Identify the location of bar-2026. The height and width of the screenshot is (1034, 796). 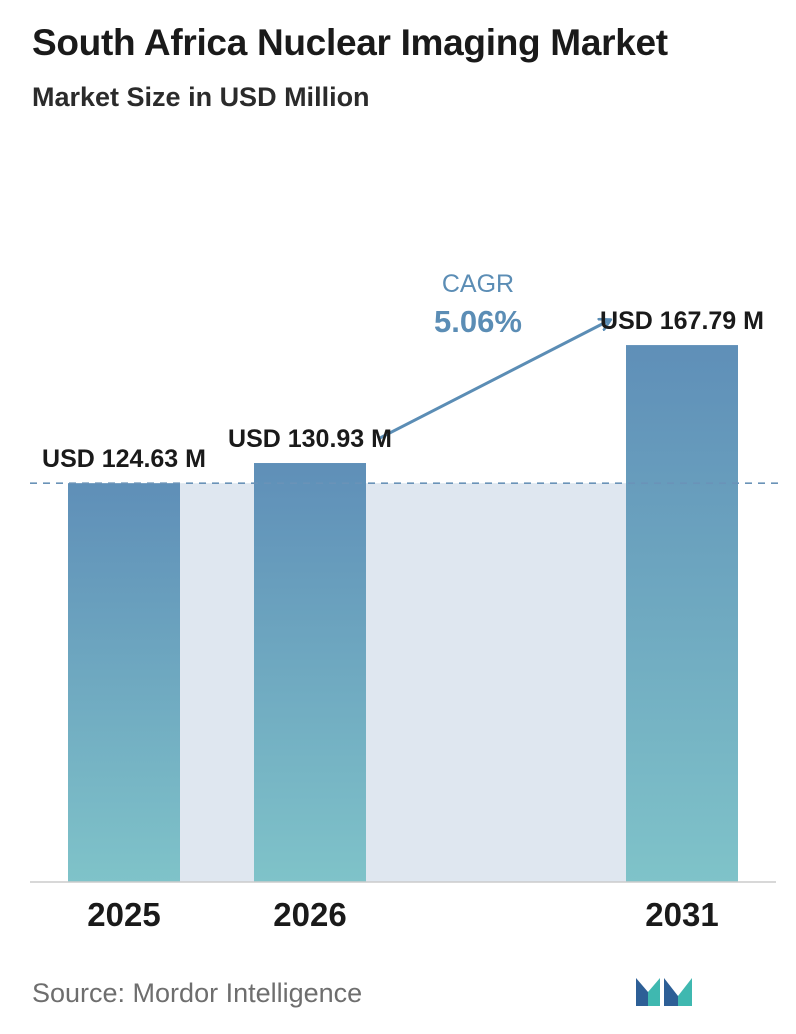
(310, 672).